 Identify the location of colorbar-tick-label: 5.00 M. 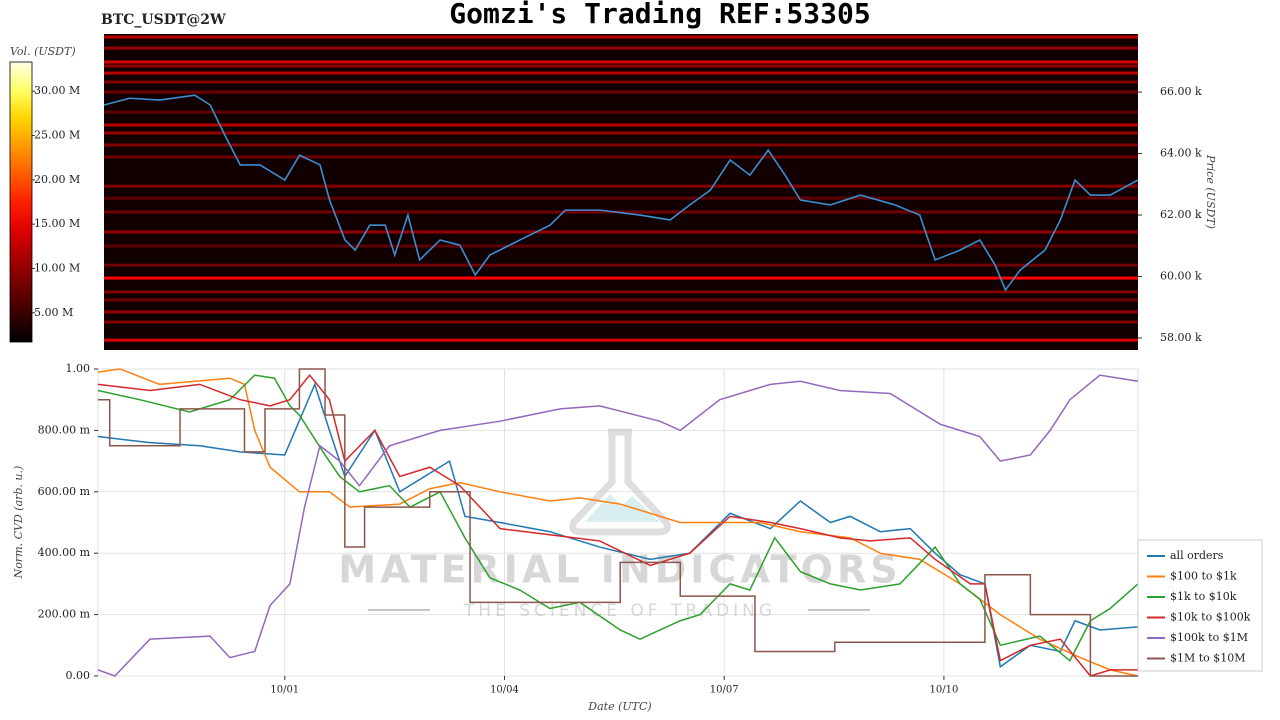
(53, 312).